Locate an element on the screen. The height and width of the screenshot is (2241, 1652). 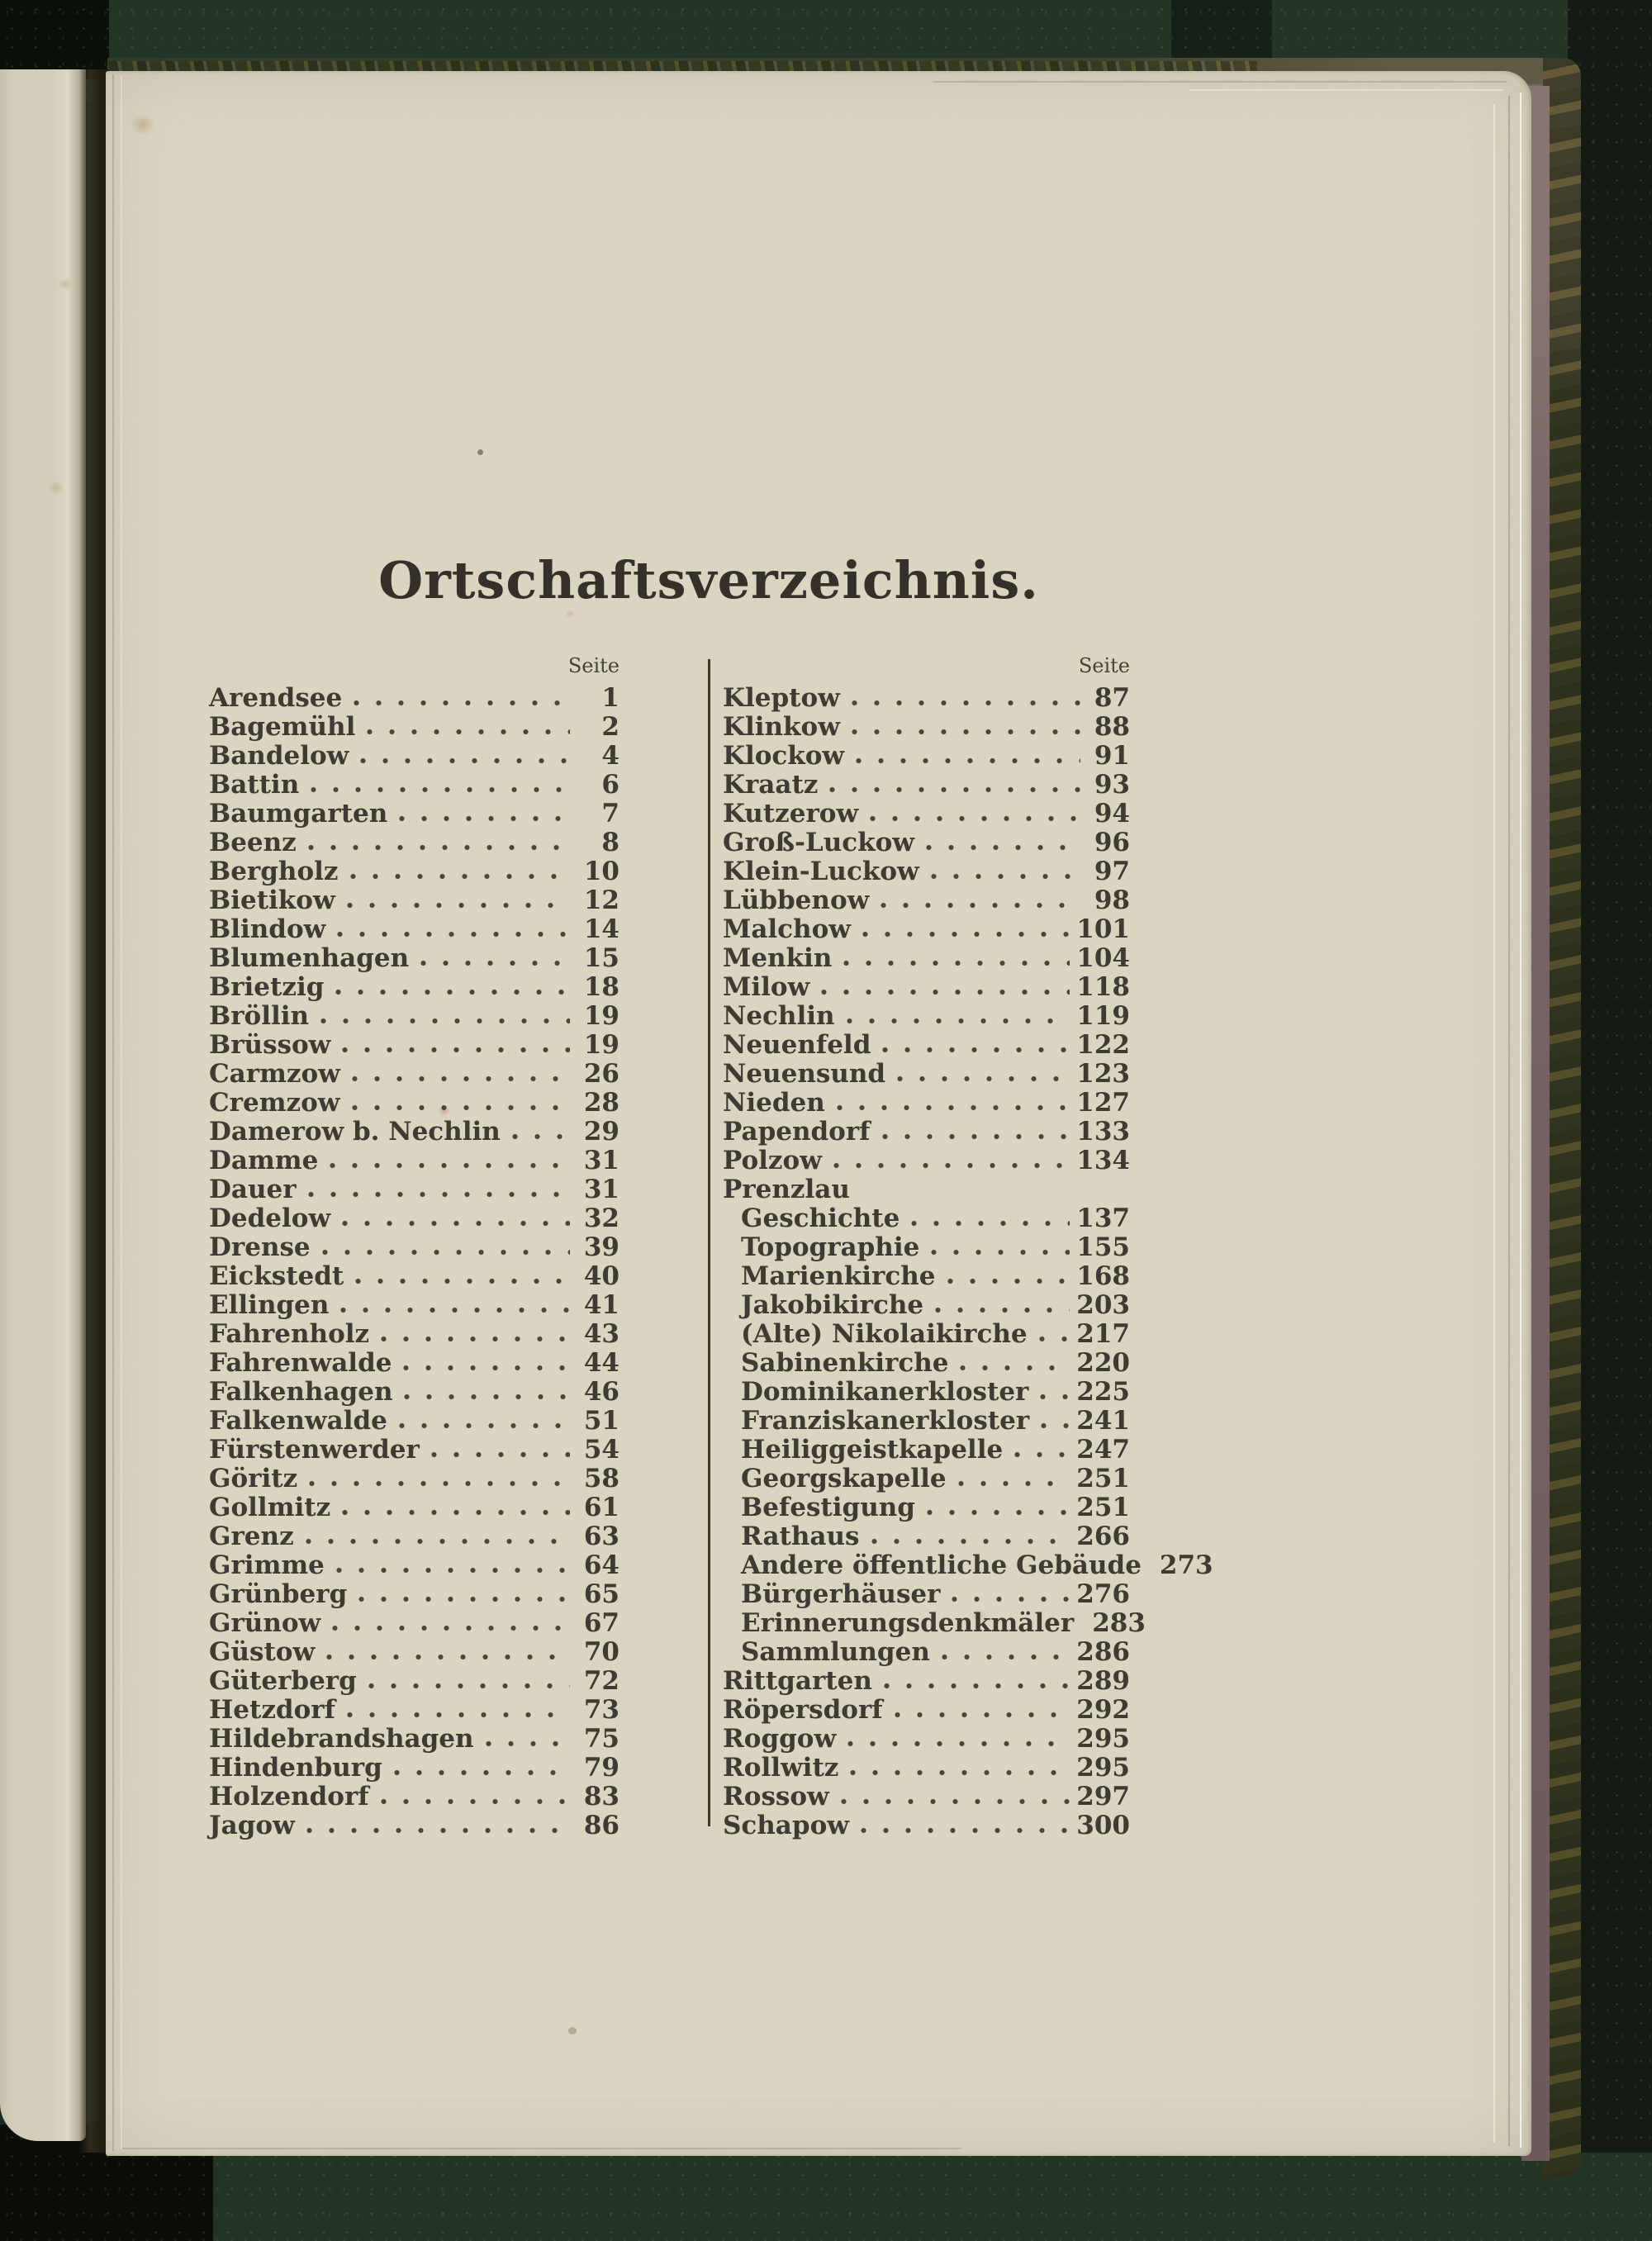
toc-entry-page: 58 is located at coordinates (601, 1478).